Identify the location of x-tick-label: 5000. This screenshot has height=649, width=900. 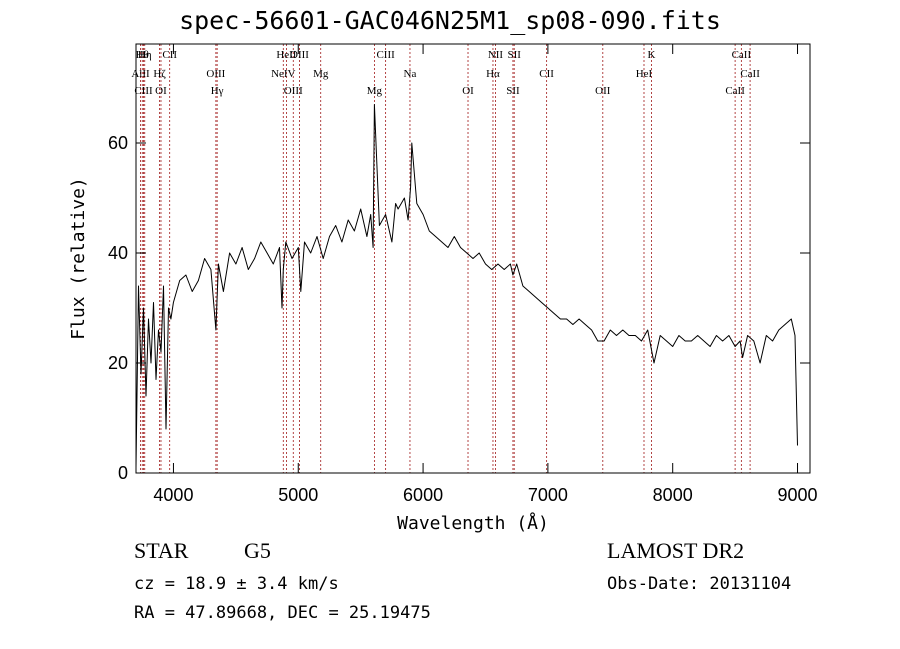
(298, 495).